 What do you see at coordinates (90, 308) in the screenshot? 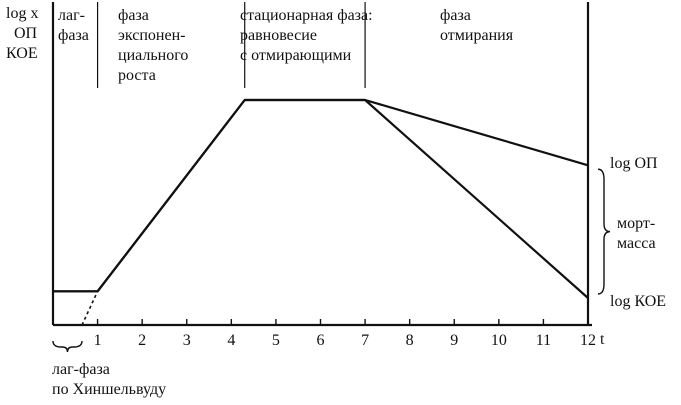
I see `lag-extrapolation` at bounding box center [90, 308].